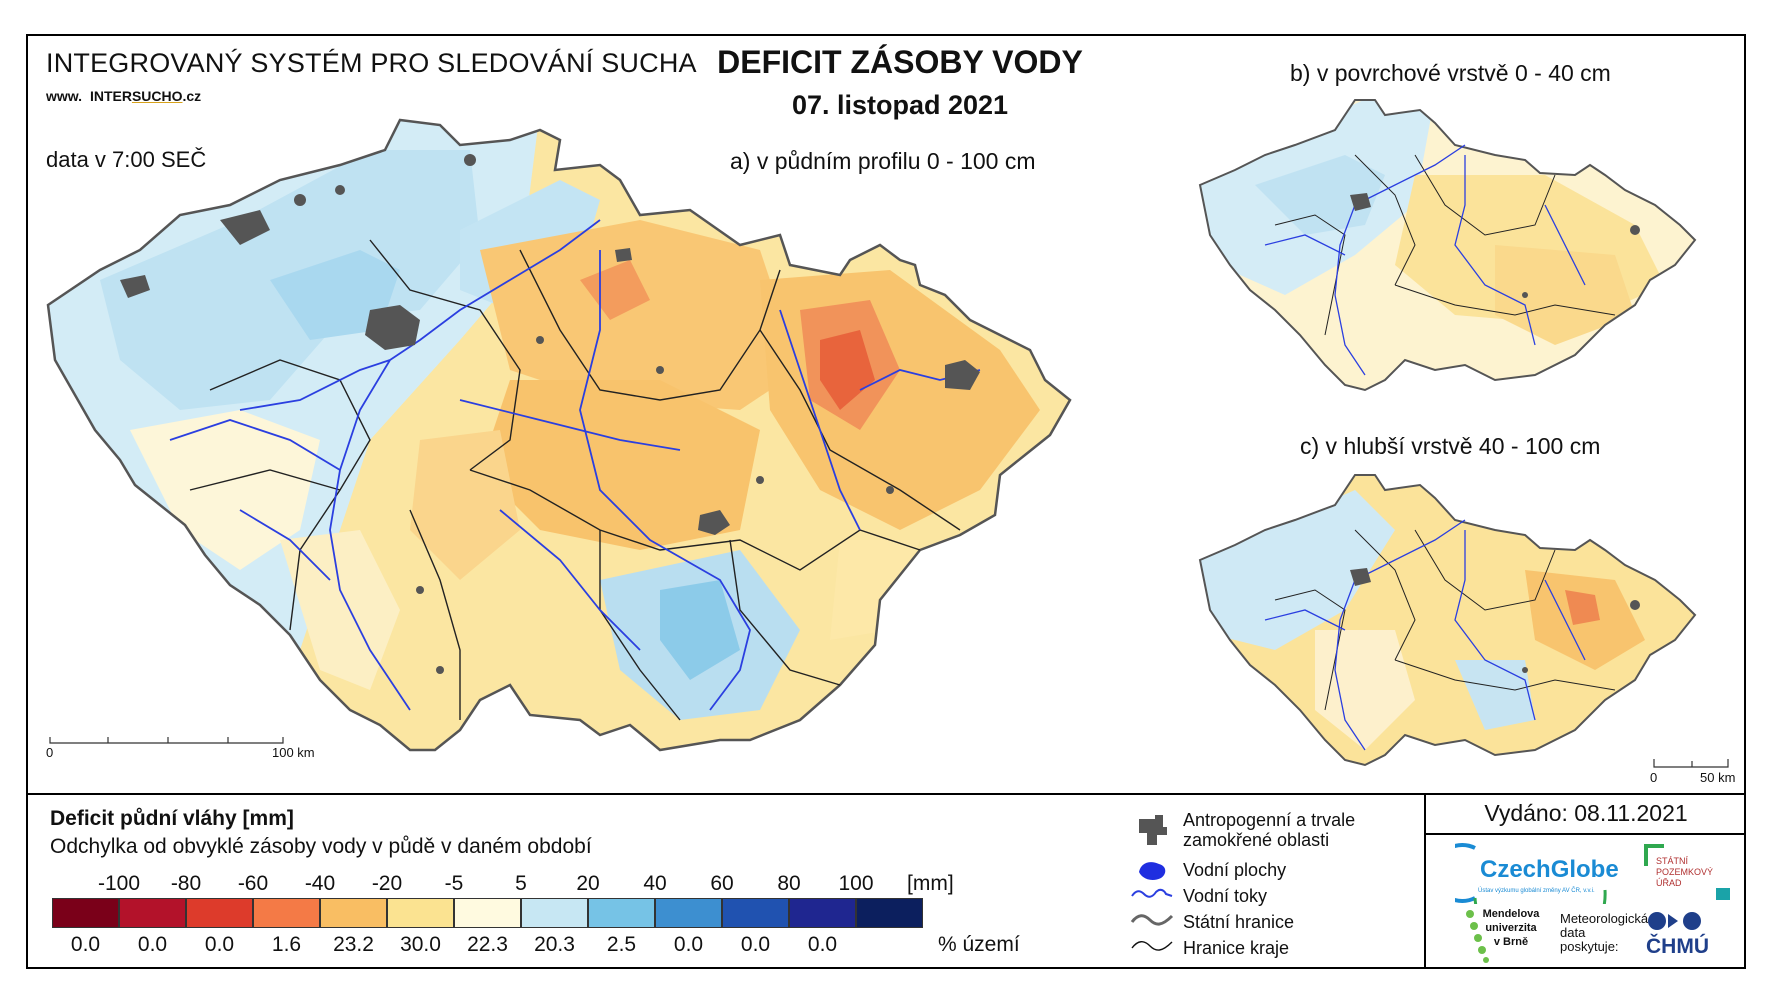 The width and height of the screenshot is (1772, 1003). I want to click on legend-pct-value: 30.0, so click(420, 944).